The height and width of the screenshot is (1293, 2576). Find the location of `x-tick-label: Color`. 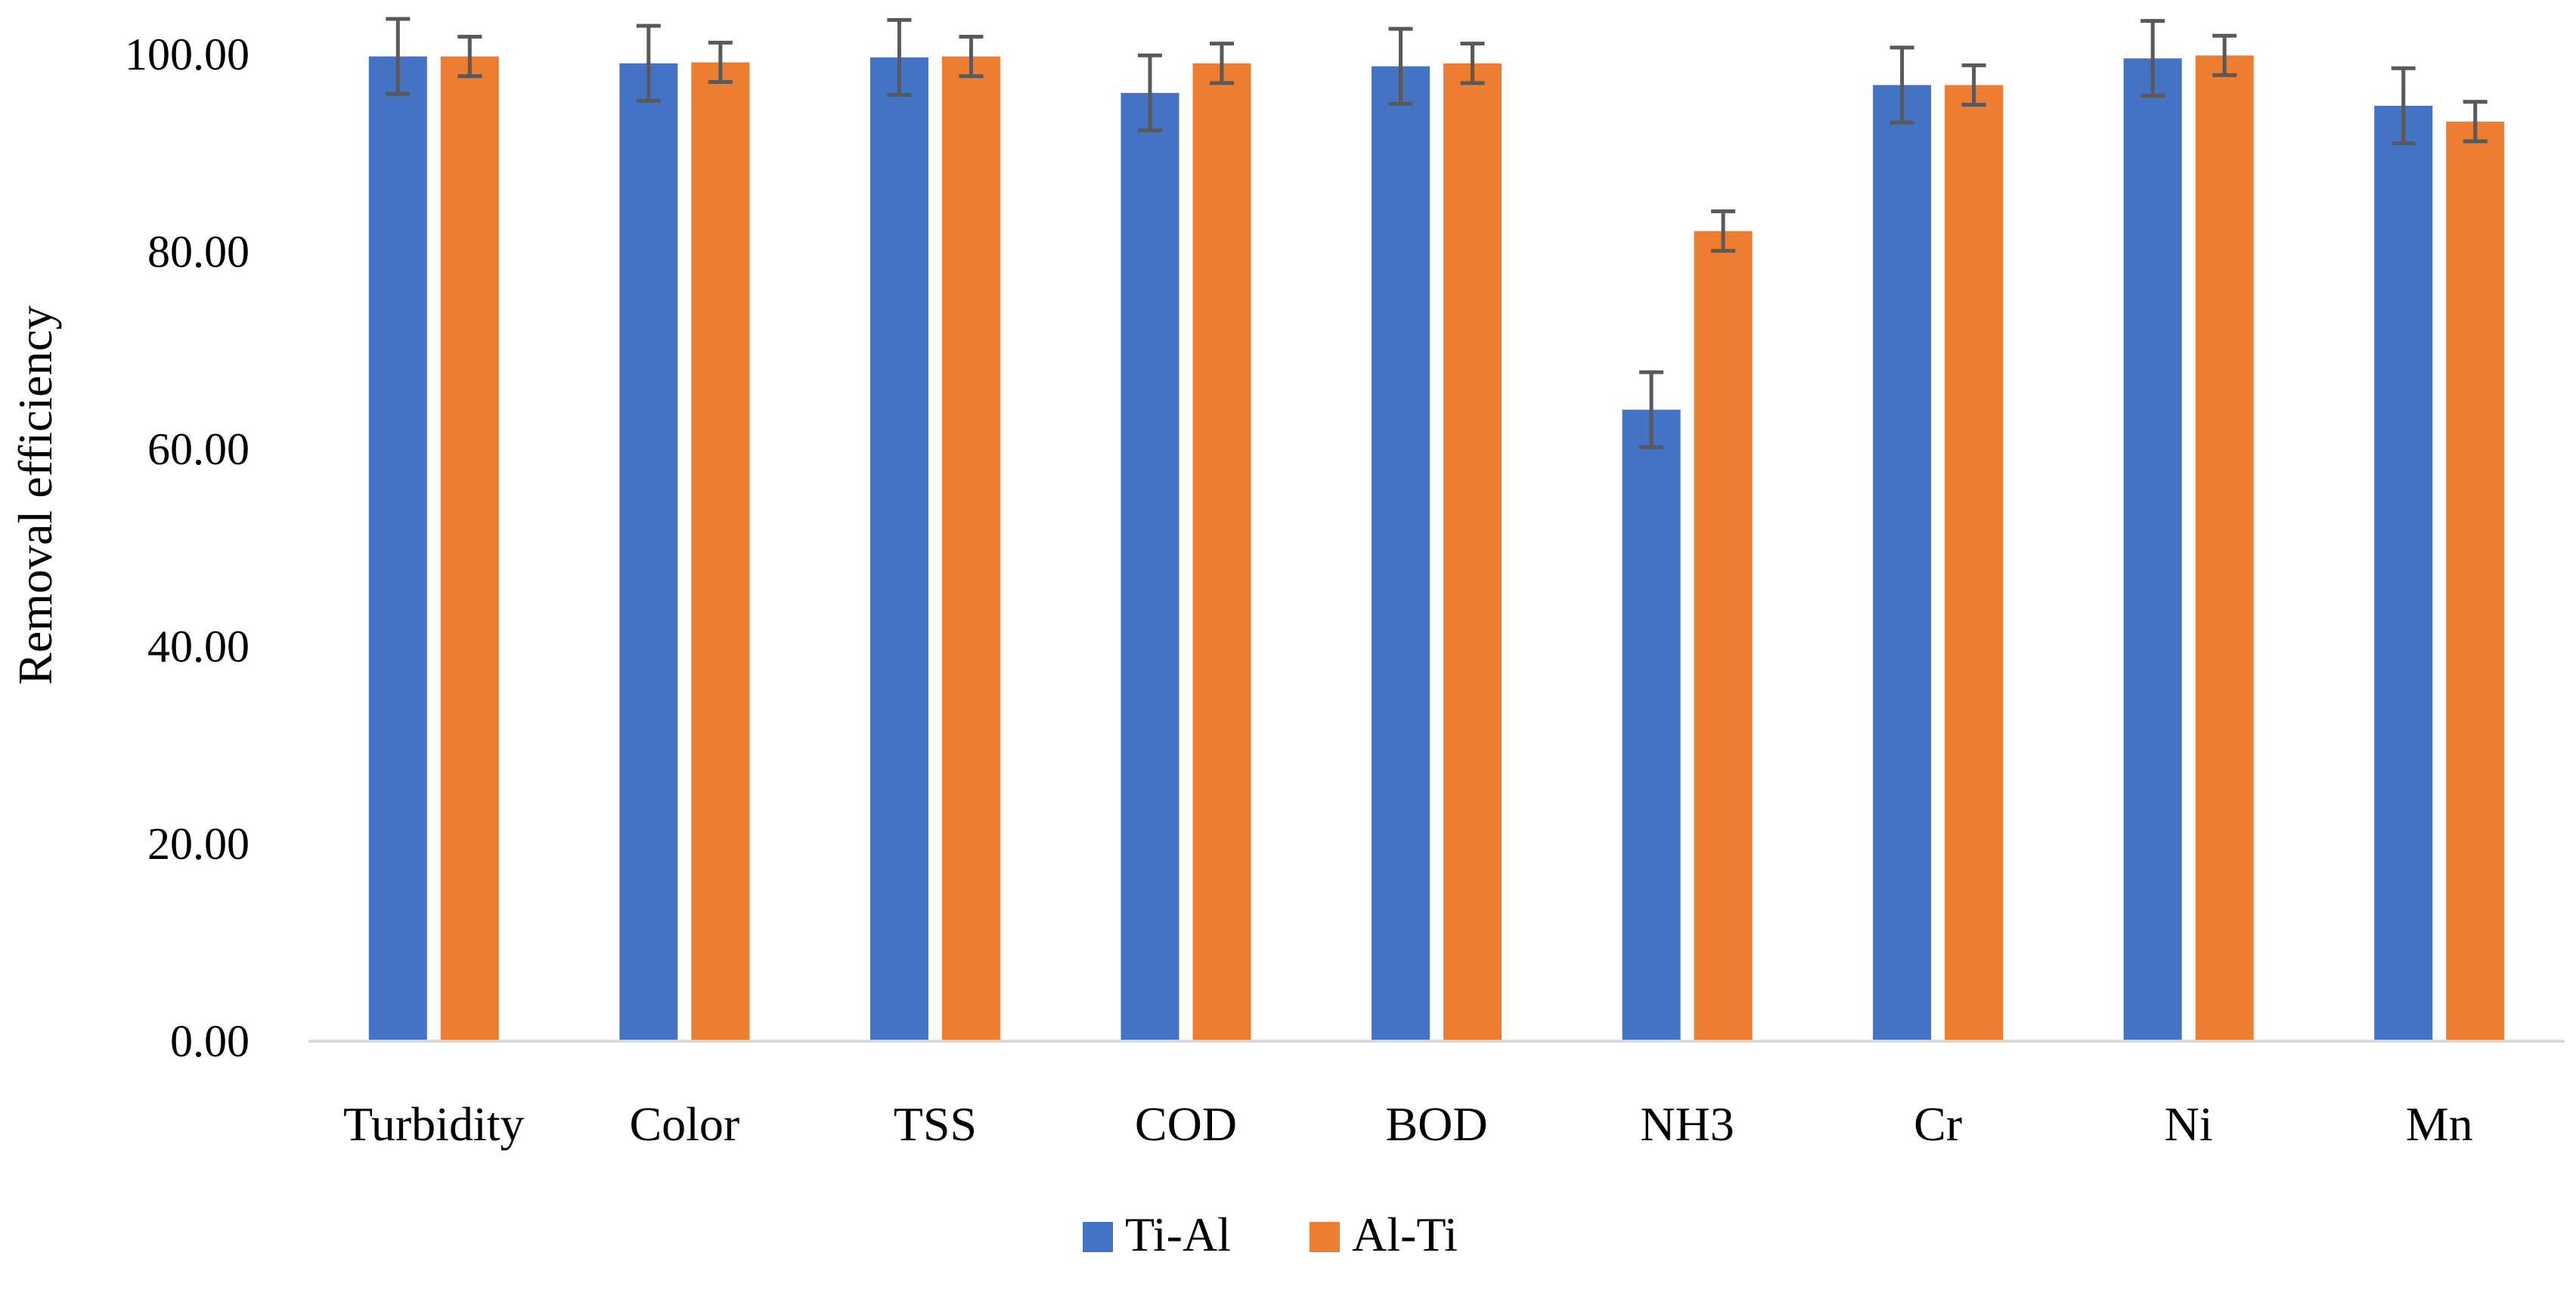

x-tick-label: Color is located at coordinates (684, 1124).